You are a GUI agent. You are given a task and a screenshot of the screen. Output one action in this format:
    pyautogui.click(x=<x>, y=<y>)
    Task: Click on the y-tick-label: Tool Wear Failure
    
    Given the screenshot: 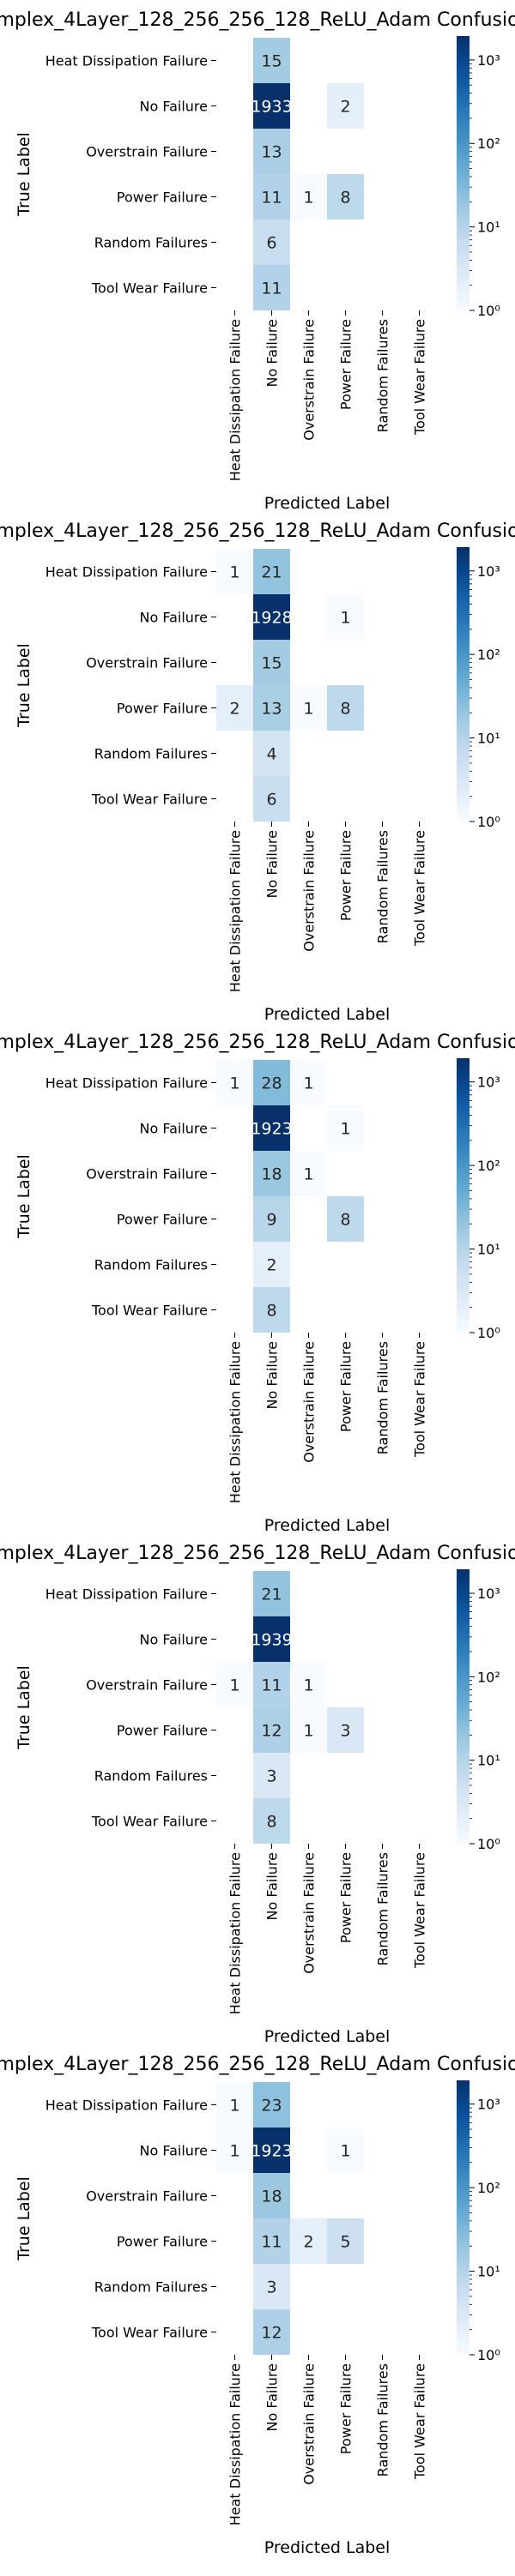 What is the action you would take?
    pyautogui.click(x=149, y=2333)
    